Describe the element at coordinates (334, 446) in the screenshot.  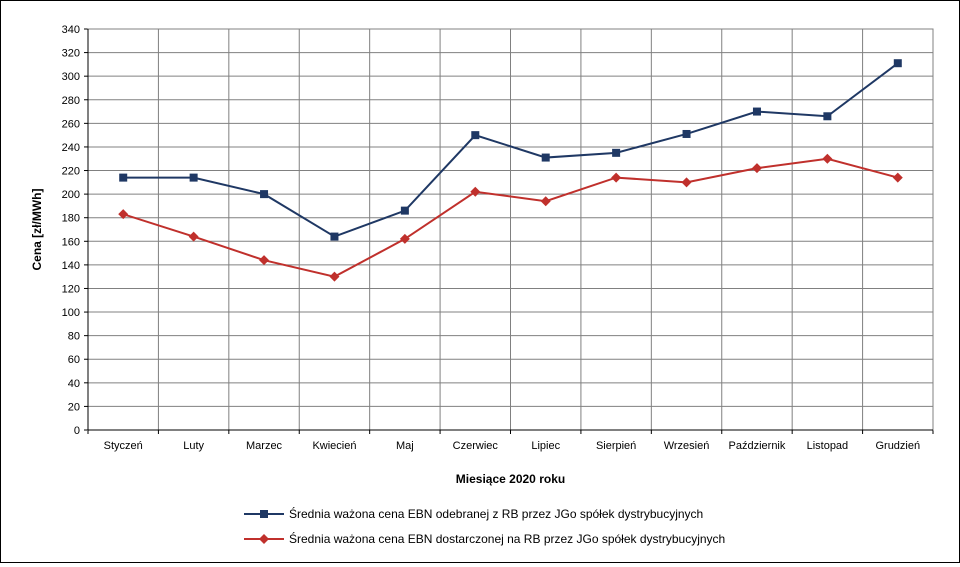
I see `x-tick-label: Kwiecień` at that location.